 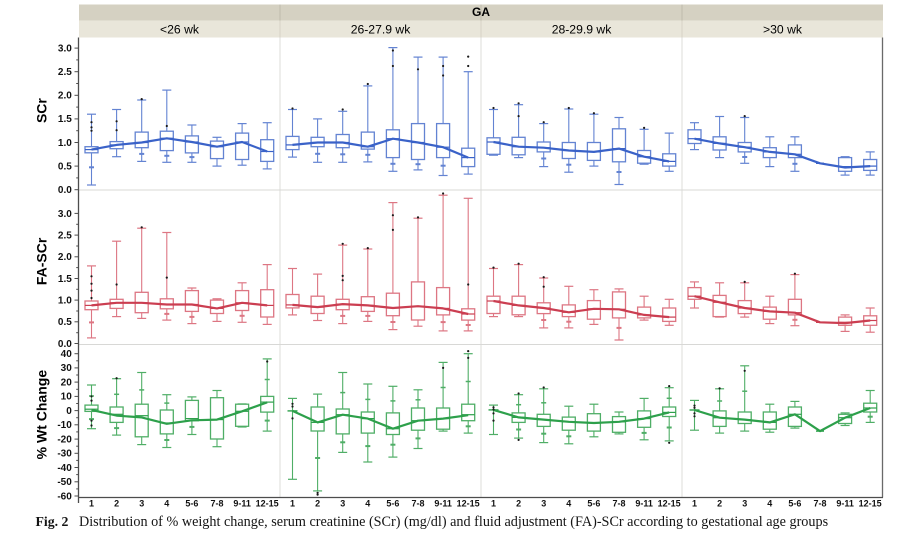 What do you see at coordinates (64, 454) in the screenshot?
I see `svg-text: -30` at bounding box center [64, 454].